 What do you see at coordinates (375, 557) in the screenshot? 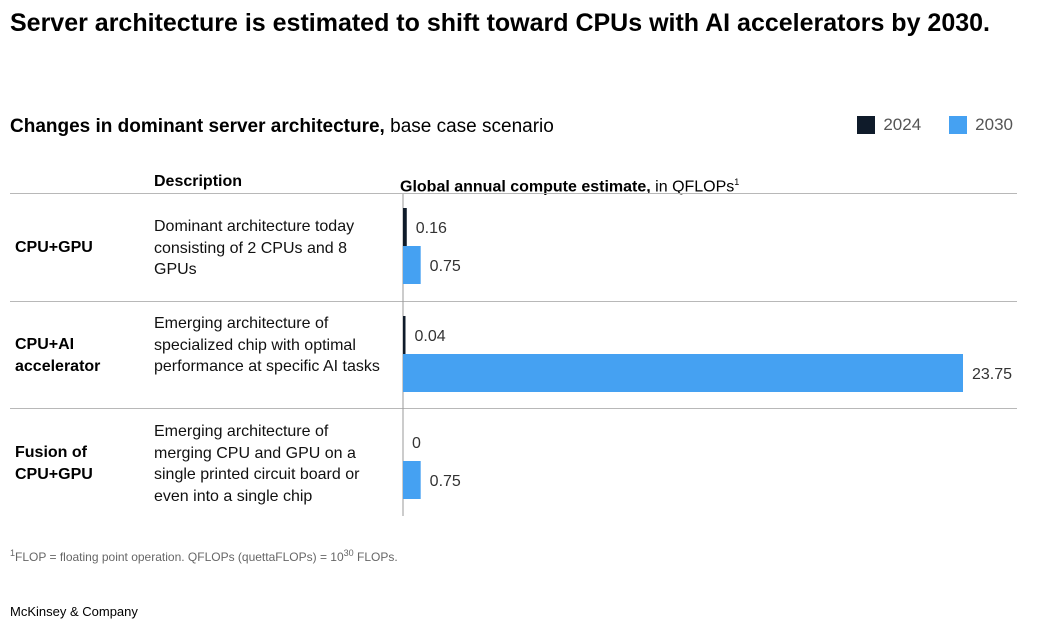
I see `footnote-text-b: FLOPs.` at bounding box center [375, 557].